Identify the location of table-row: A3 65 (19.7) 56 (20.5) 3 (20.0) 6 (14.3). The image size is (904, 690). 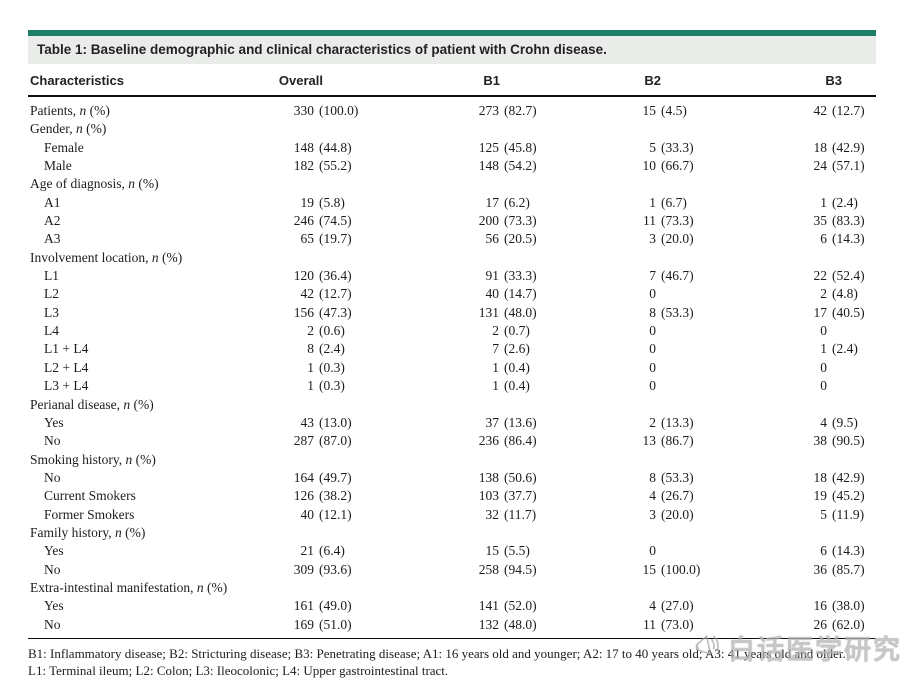
(452, 239).